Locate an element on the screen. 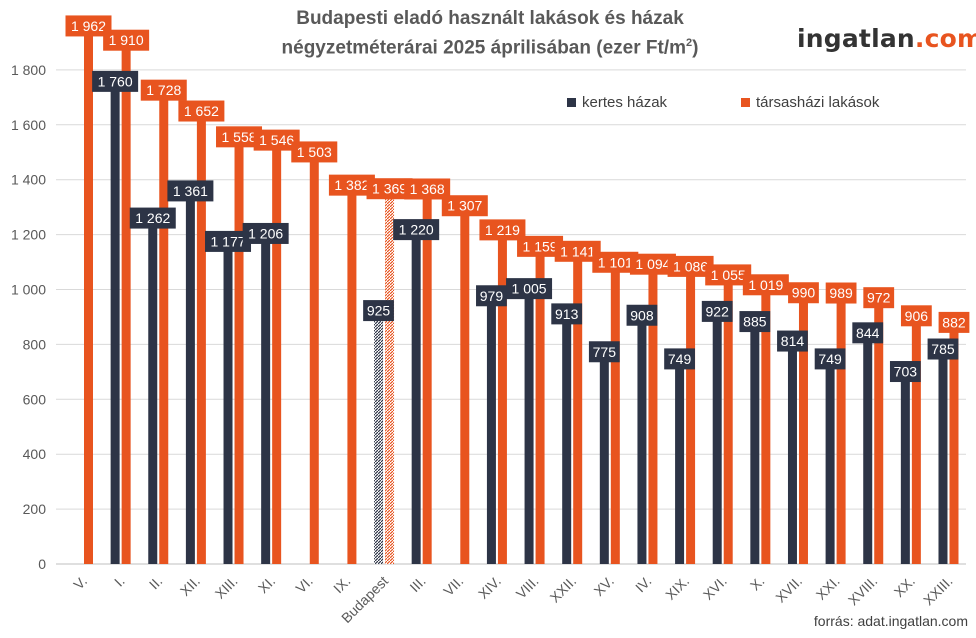  data-label-text: 1 019 is located at coordinates (765, 285).